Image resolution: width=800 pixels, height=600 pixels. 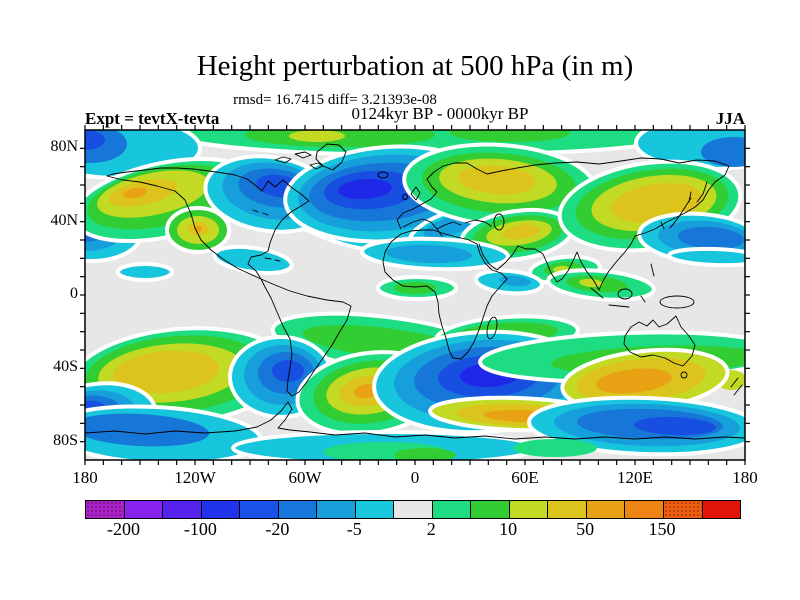 What do you see at coordinates (563, 224) in the screenshot?
I see `coast-eurasia` at bounding box center [563, 224].